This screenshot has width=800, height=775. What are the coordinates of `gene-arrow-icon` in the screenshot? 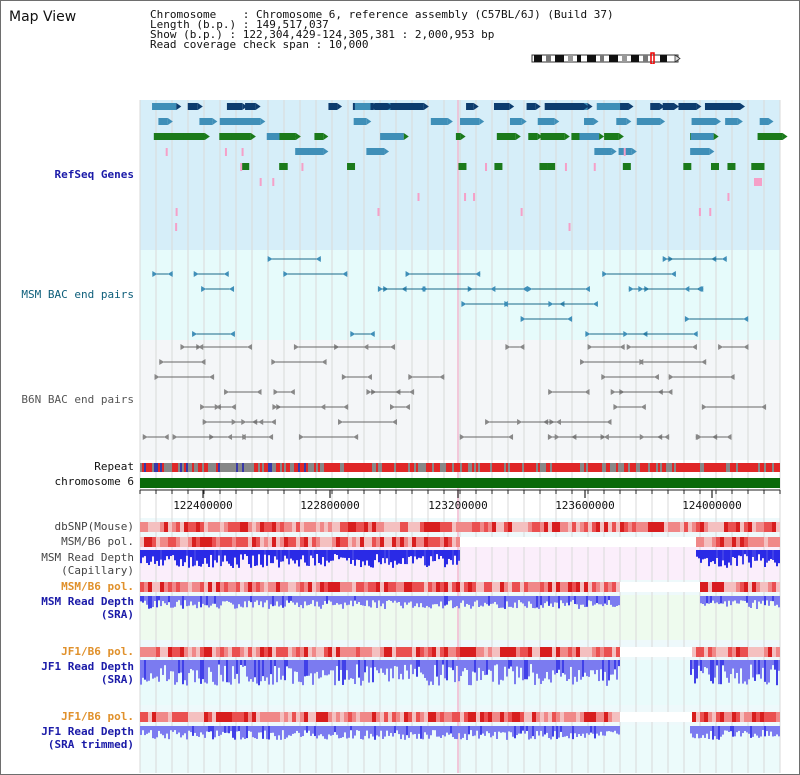 It's located at (634, 151).